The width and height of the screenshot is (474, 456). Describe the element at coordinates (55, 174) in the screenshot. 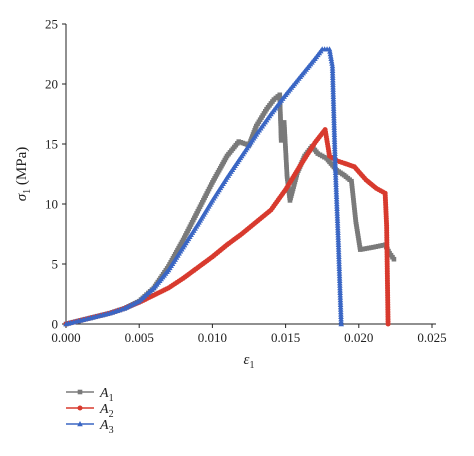

I see `y-ticks: 0 5 10 15 20 25` at that location.